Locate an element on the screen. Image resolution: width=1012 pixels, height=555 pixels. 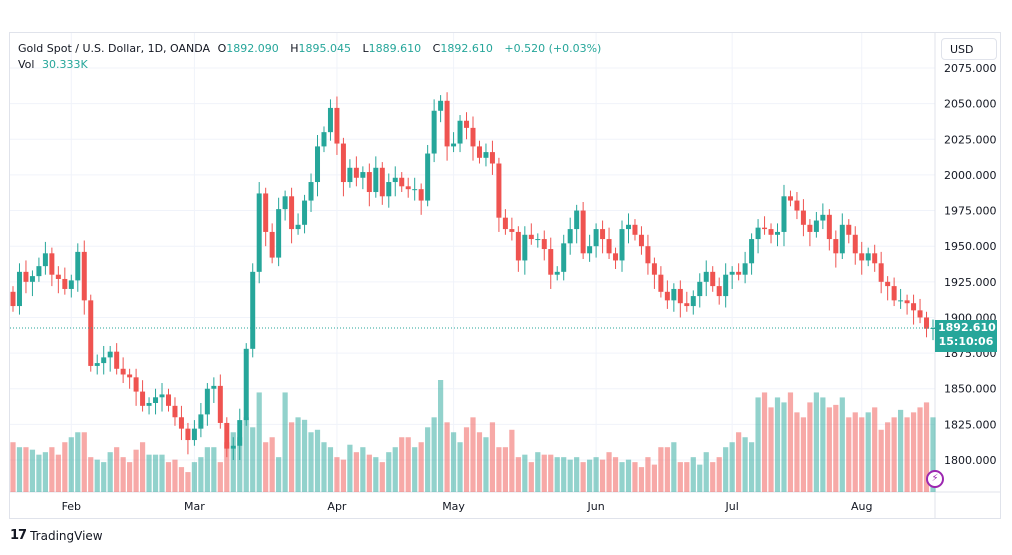
time-tick-label: Apr is located at coordinates (337, 506).